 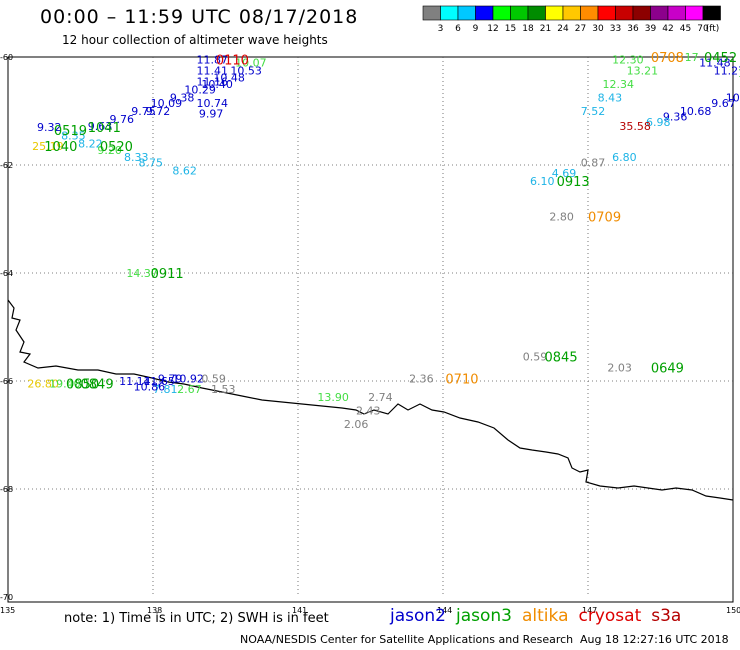 What do you see at coordinates (675, 116) in the screenshot?
I see `wave-height-value: 9.36` at bounding box center [675, 116].